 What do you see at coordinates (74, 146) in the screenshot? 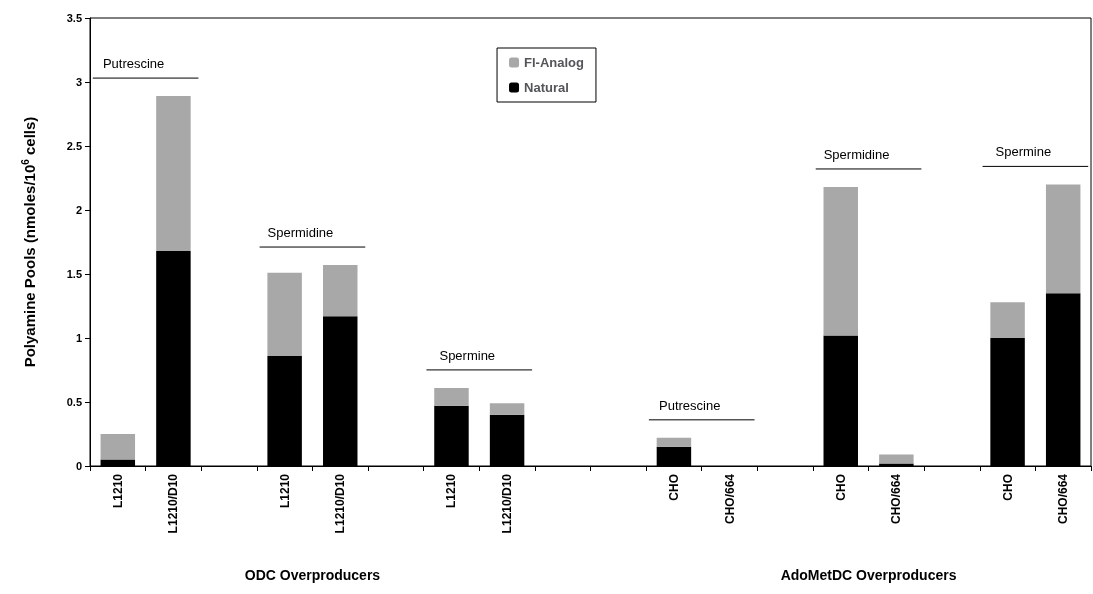
I see `y-tick-label: 2.5` at bounding box center [74, 146].